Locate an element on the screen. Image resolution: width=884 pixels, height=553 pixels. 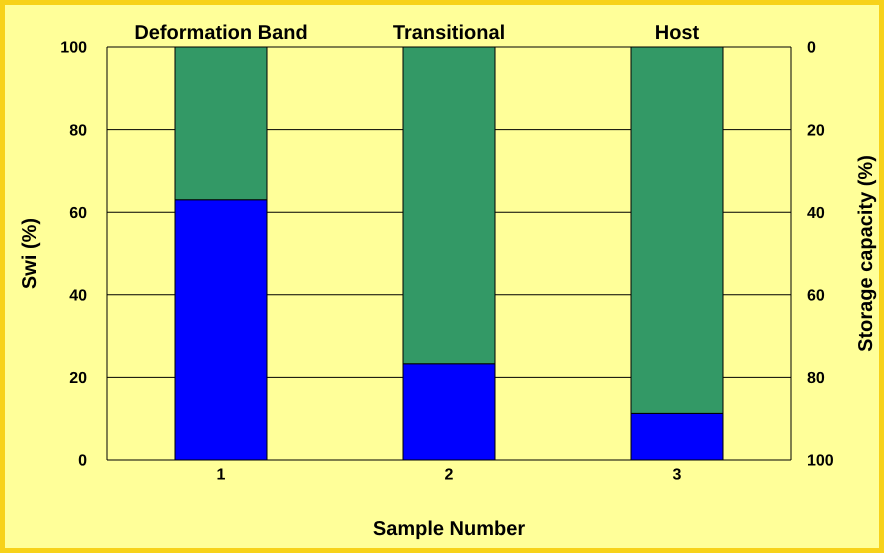
y2-tick-label: 20 is located at coordinates (816, 131).